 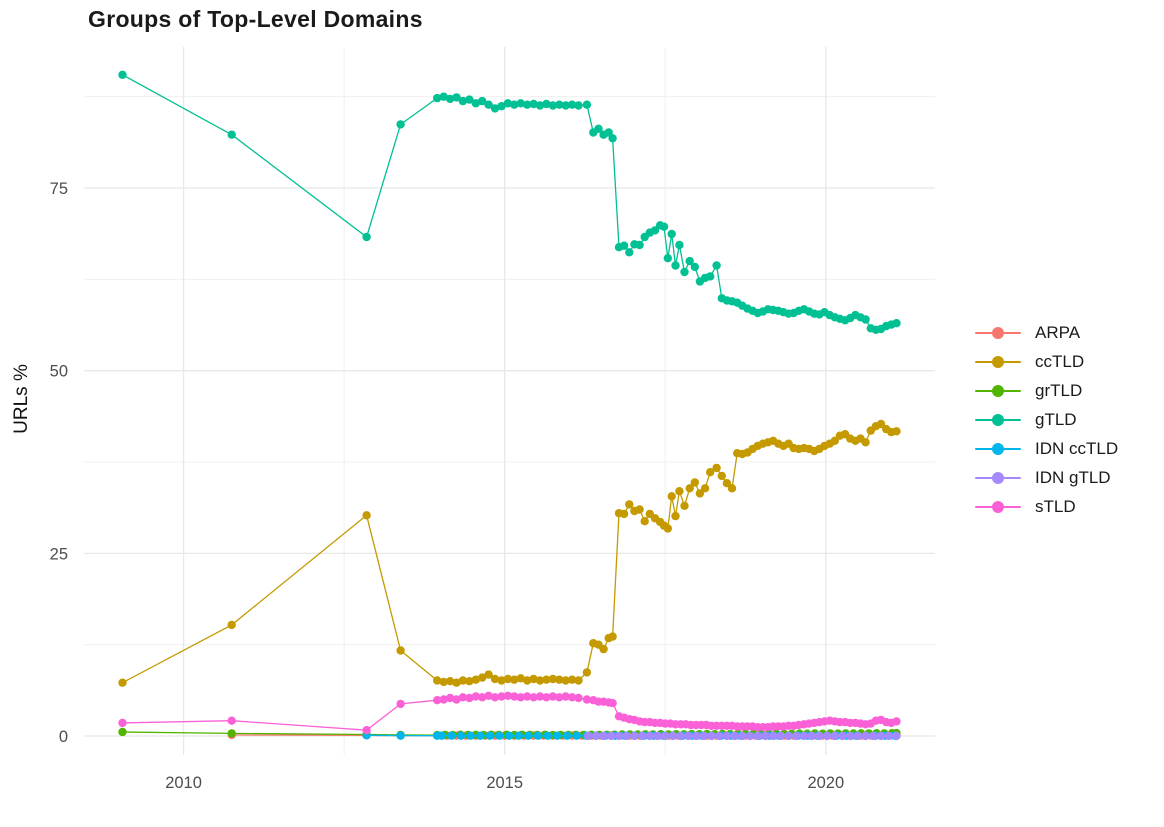 I want to click on y-tick-label: 0, so click(x=63, y=737).